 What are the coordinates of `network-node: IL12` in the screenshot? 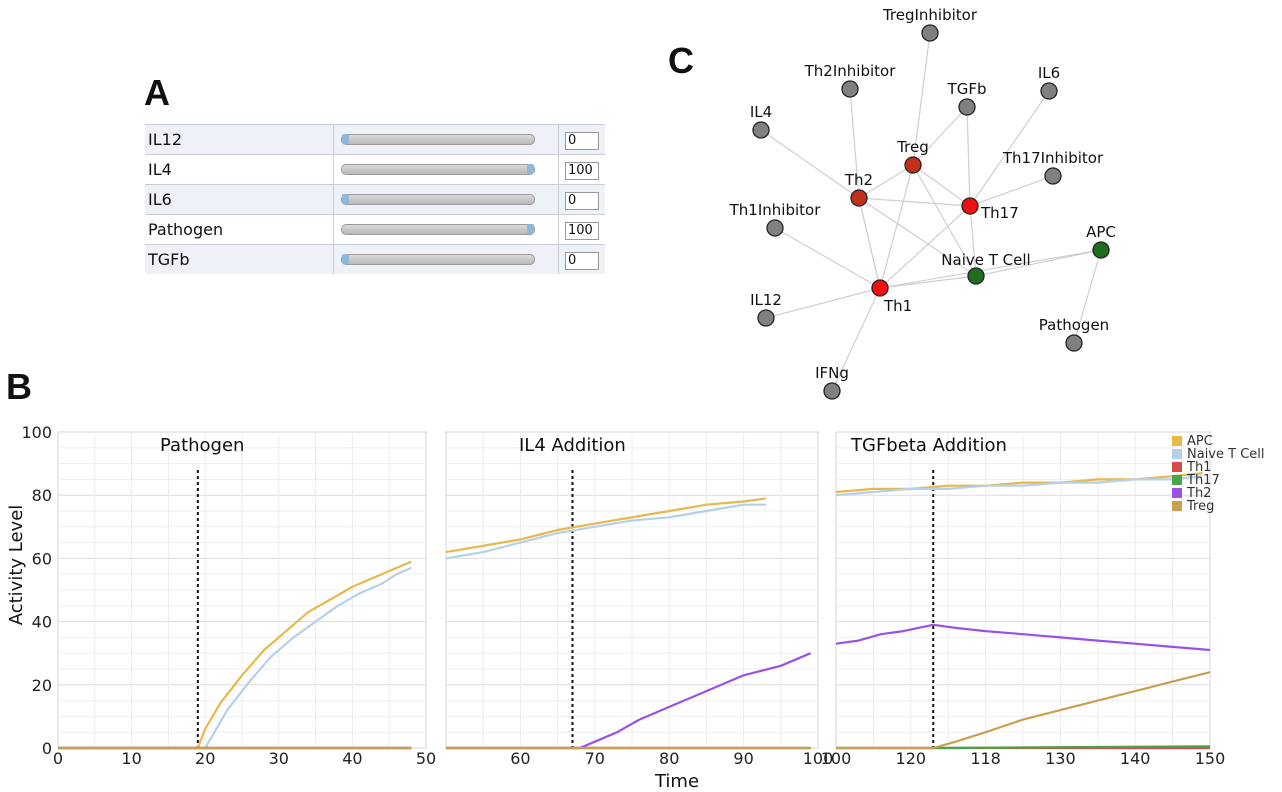 It's located at (766, 309).